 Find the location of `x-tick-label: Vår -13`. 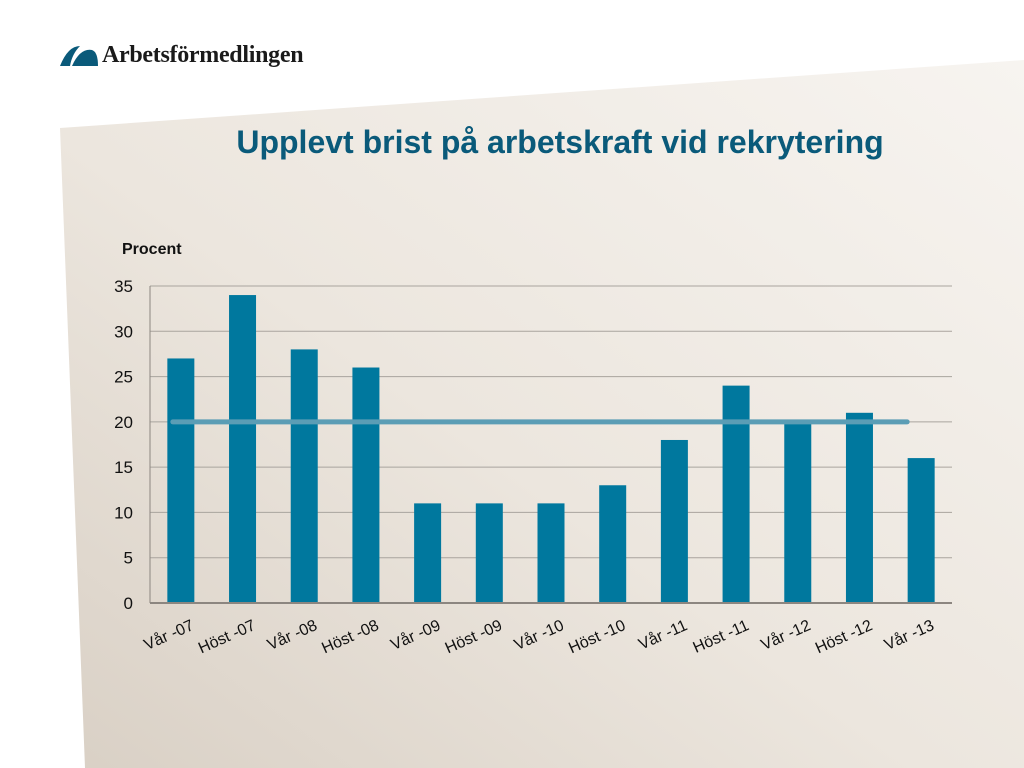

x-tick-label: Vår -13 is located at coordinates (909, 635).